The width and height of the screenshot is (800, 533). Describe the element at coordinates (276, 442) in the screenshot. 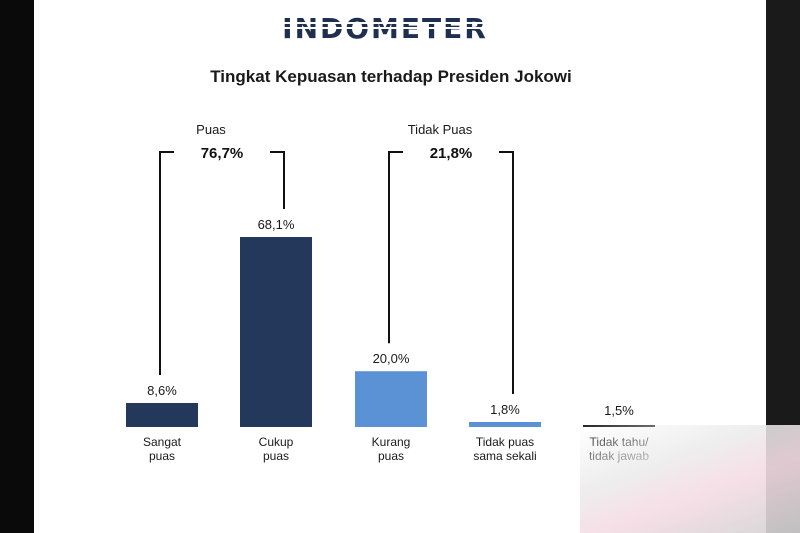

I see `category-label: Cukup` at that location.